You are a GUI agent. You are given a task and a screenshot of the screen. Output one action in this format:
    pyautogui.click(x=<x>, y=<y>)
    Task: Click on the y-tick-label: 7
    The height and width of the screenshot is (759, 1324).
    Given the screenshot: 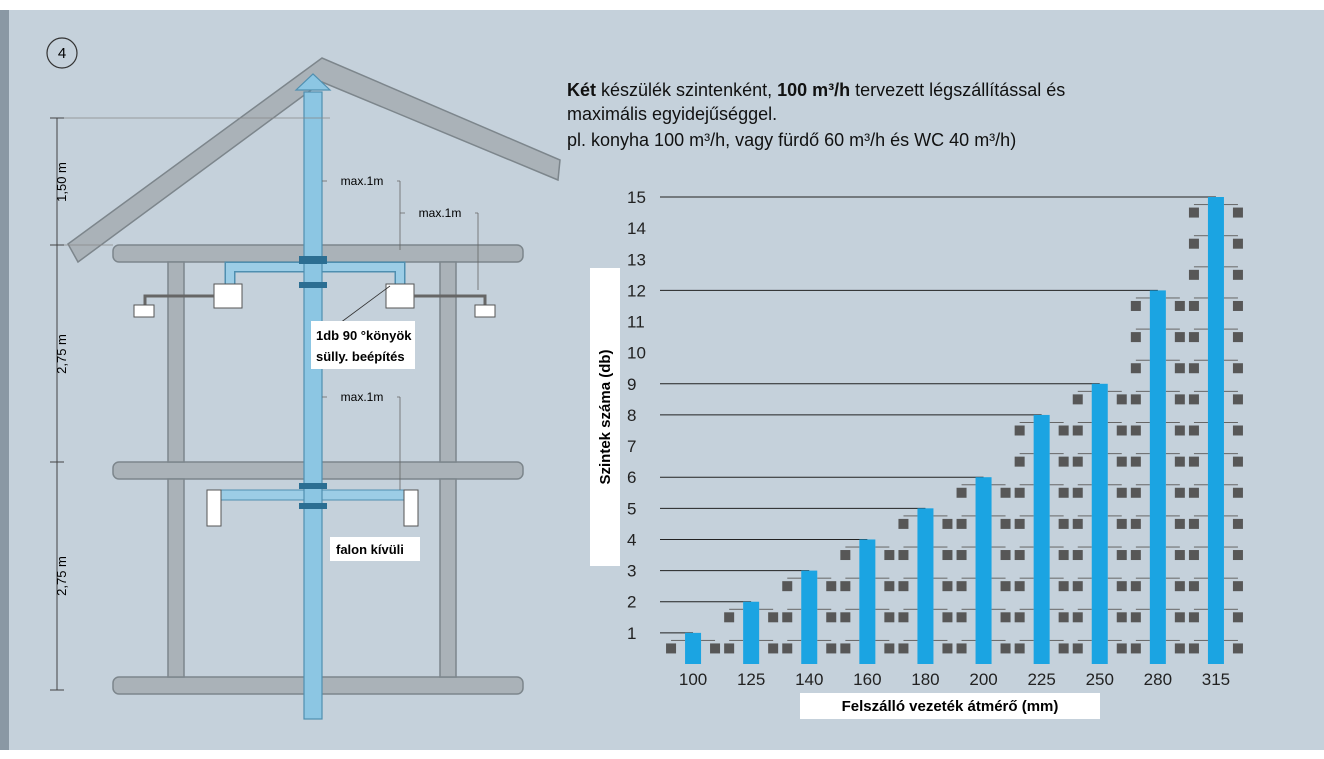 What is the action you would take?
    pyautogui.click(x=631, y=446)
    